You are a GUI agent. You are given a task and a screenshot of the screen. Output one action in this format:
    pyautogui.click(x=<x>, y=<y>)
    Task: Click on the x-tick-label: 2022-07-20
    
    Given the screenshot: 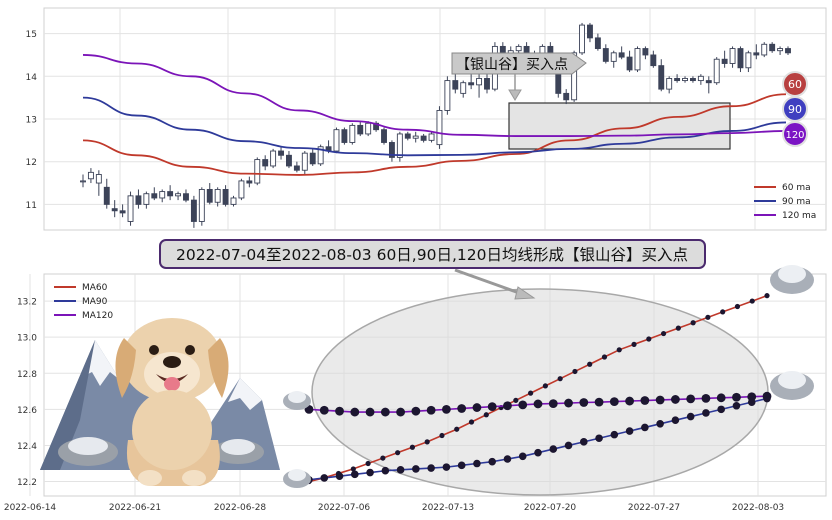 What is the action you would take?
    pyautogui.click(x=550, y=508)
    